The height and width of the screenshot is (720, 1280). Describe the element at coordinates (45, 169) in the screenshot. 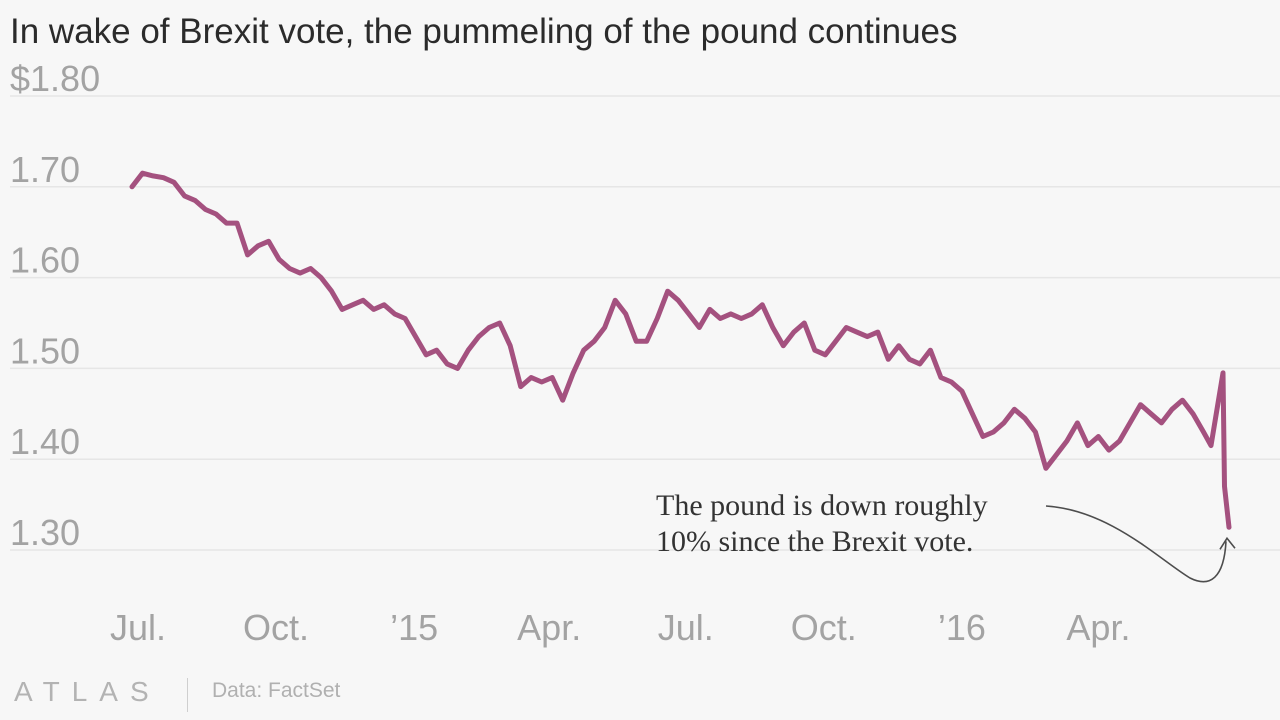

I see `y-tick-label: 1.70` at that location.